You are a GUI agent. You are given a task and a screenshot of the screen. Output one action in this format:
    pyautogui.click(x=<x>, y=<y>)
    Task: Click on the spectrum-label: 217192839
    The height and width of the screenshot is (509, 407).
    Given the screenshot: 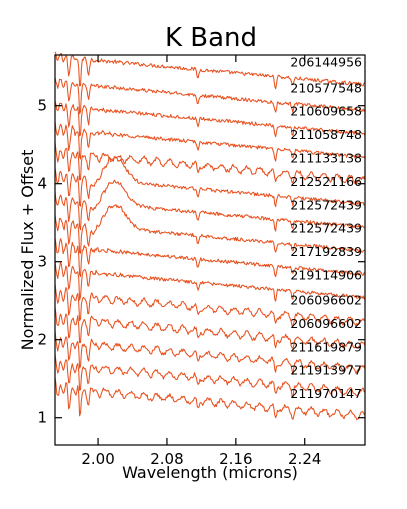 What is the action you would take?
    pyautogui.click(x=326, y=251)
    